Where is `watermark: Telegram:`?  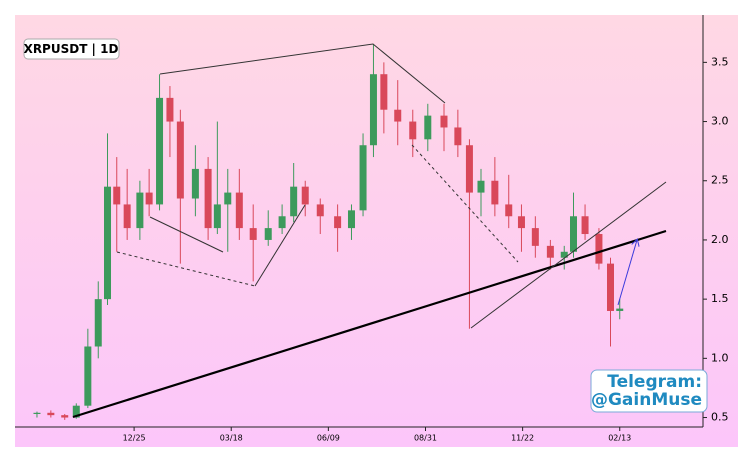
watermark: Telegram: is located at coordinates (654, 382).